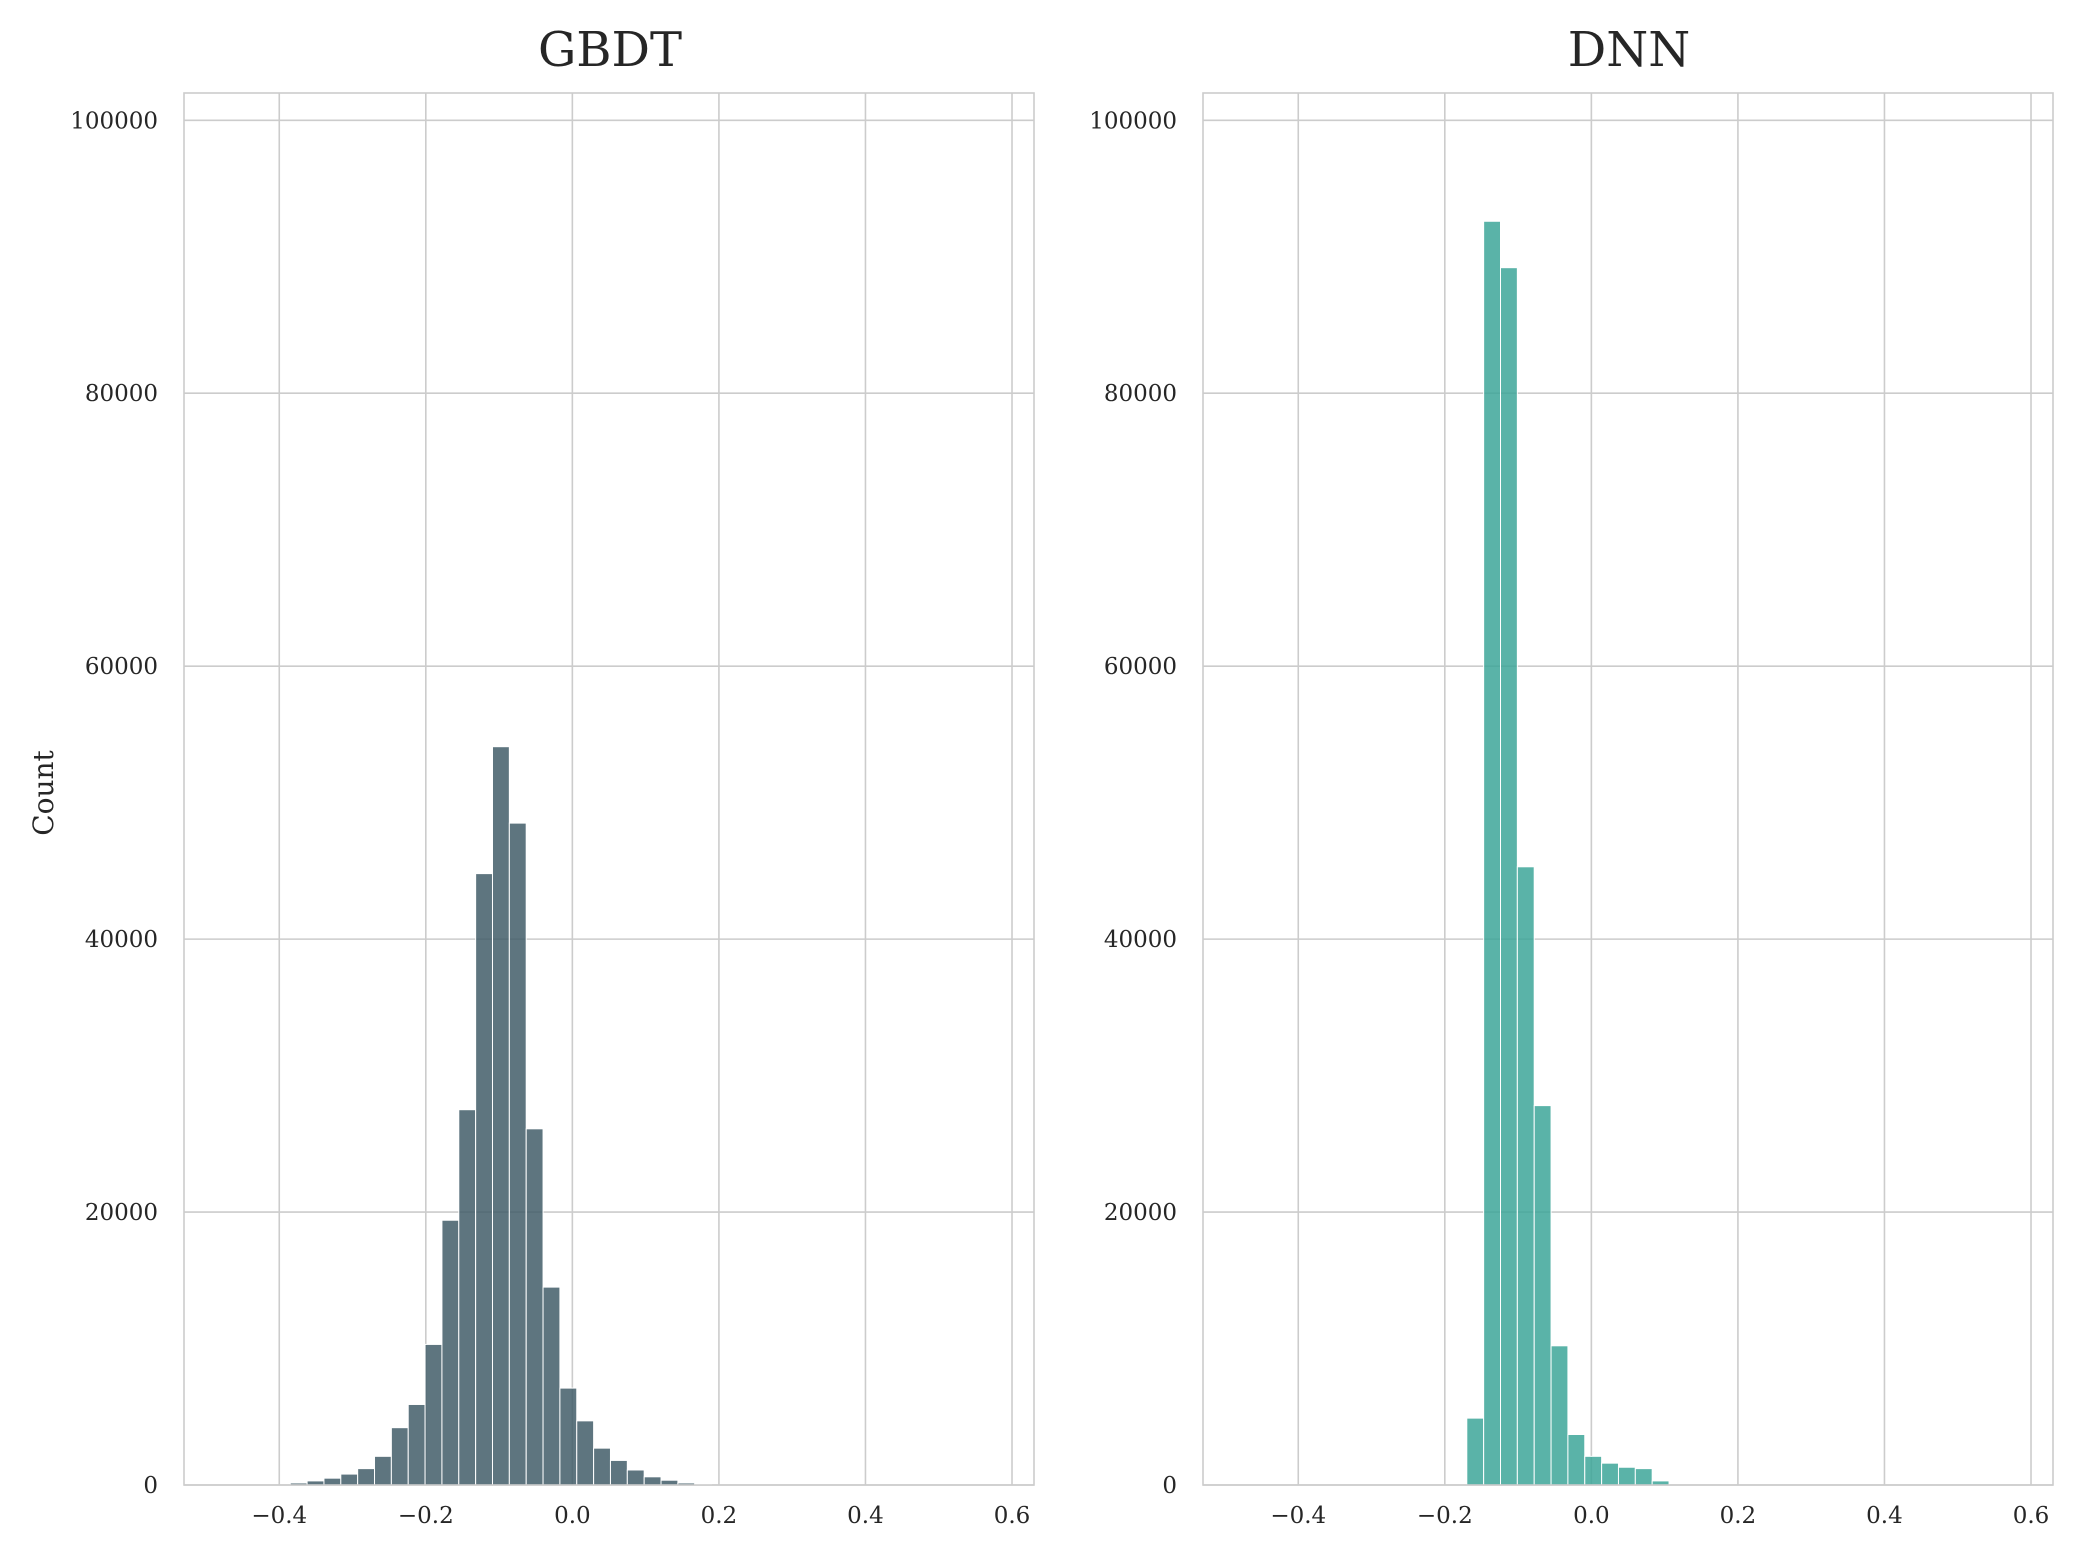 This screenshot has height=1559, width=2074. What do you see at coordinates (150, 1486) in the screenshot?
I see `gbdt-y-tick-label: 0` at bounding box center [150, 1486].